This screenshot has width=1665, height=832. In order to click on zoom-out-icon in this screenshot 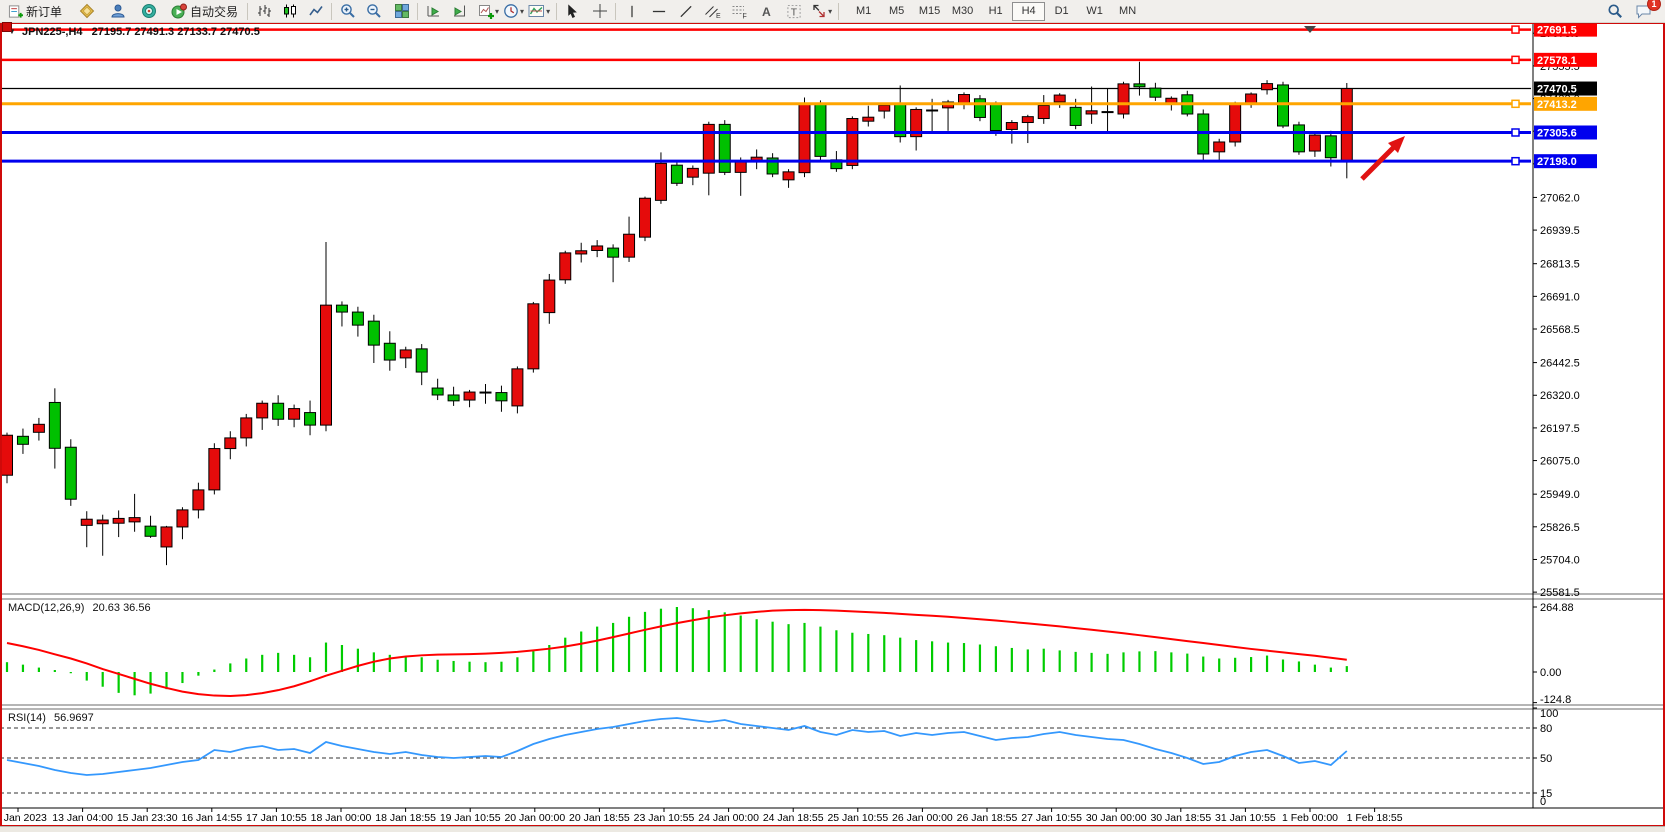, I will do `click(373, 11)`.